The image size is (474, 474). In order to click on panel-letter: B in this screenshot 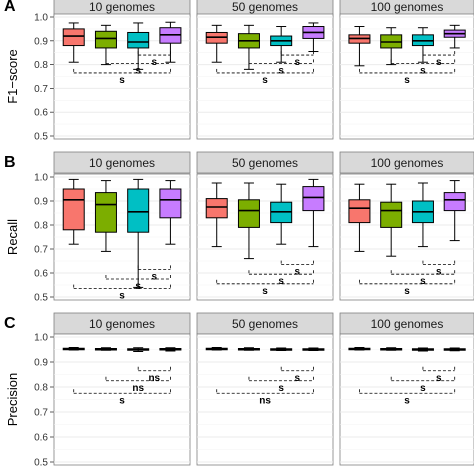, I will do `click(10, 162)`.